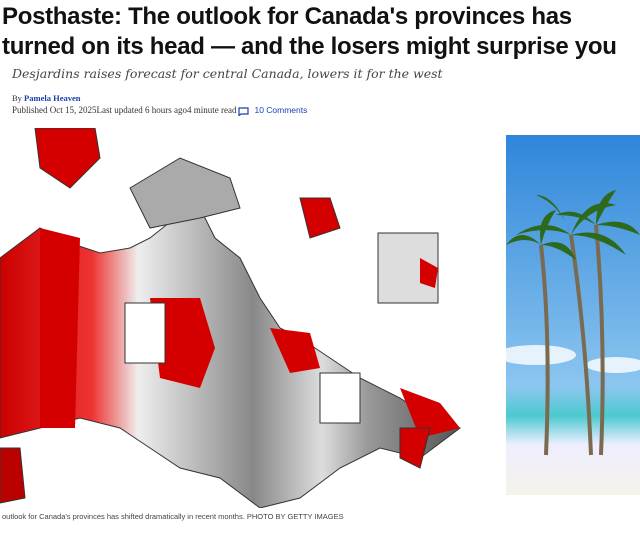 The image size is (640, 538). Describe the element at coordinates (17, 98) in the screenshot. I see `by-label: By` at that location.